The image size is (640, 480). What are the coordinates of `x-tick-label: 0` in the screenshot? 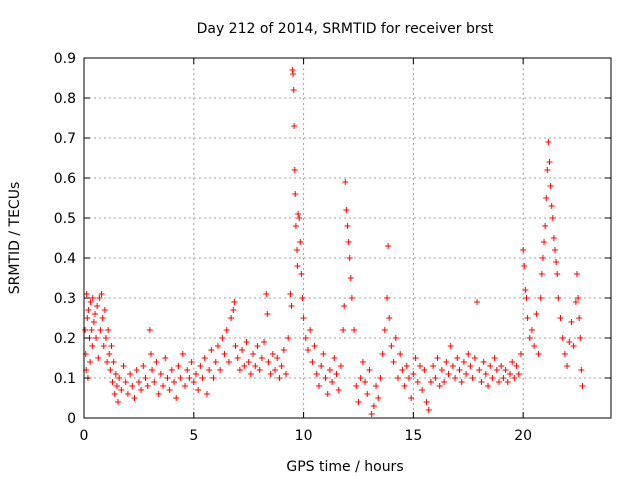 It's located at (84, 436).